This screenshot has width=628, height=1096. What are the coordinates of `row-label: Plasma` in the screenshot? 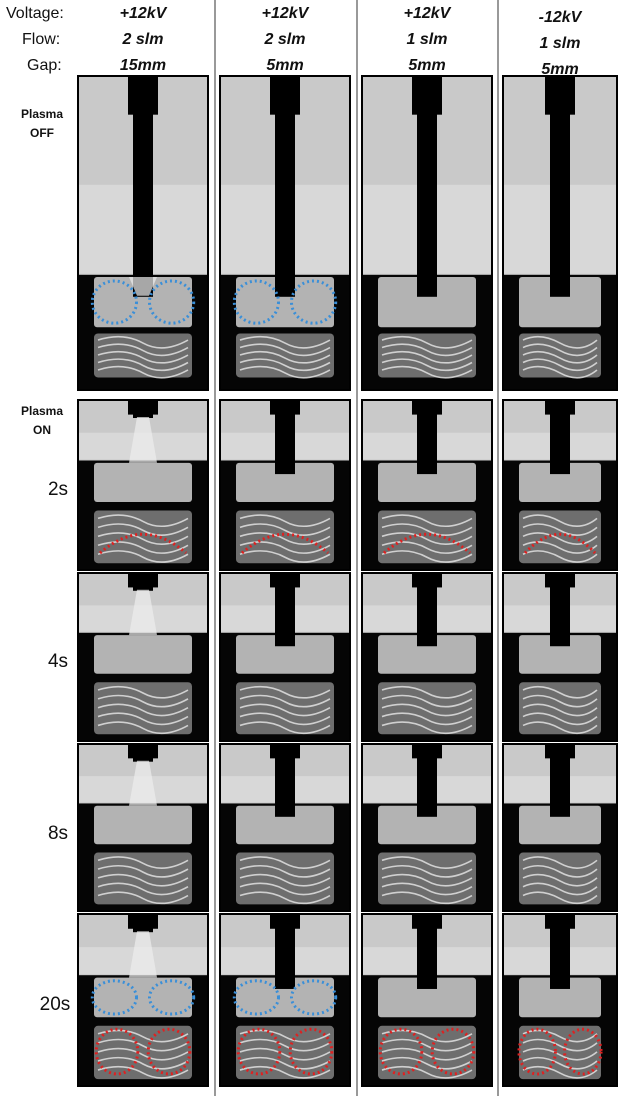 It's located at (42, 411).